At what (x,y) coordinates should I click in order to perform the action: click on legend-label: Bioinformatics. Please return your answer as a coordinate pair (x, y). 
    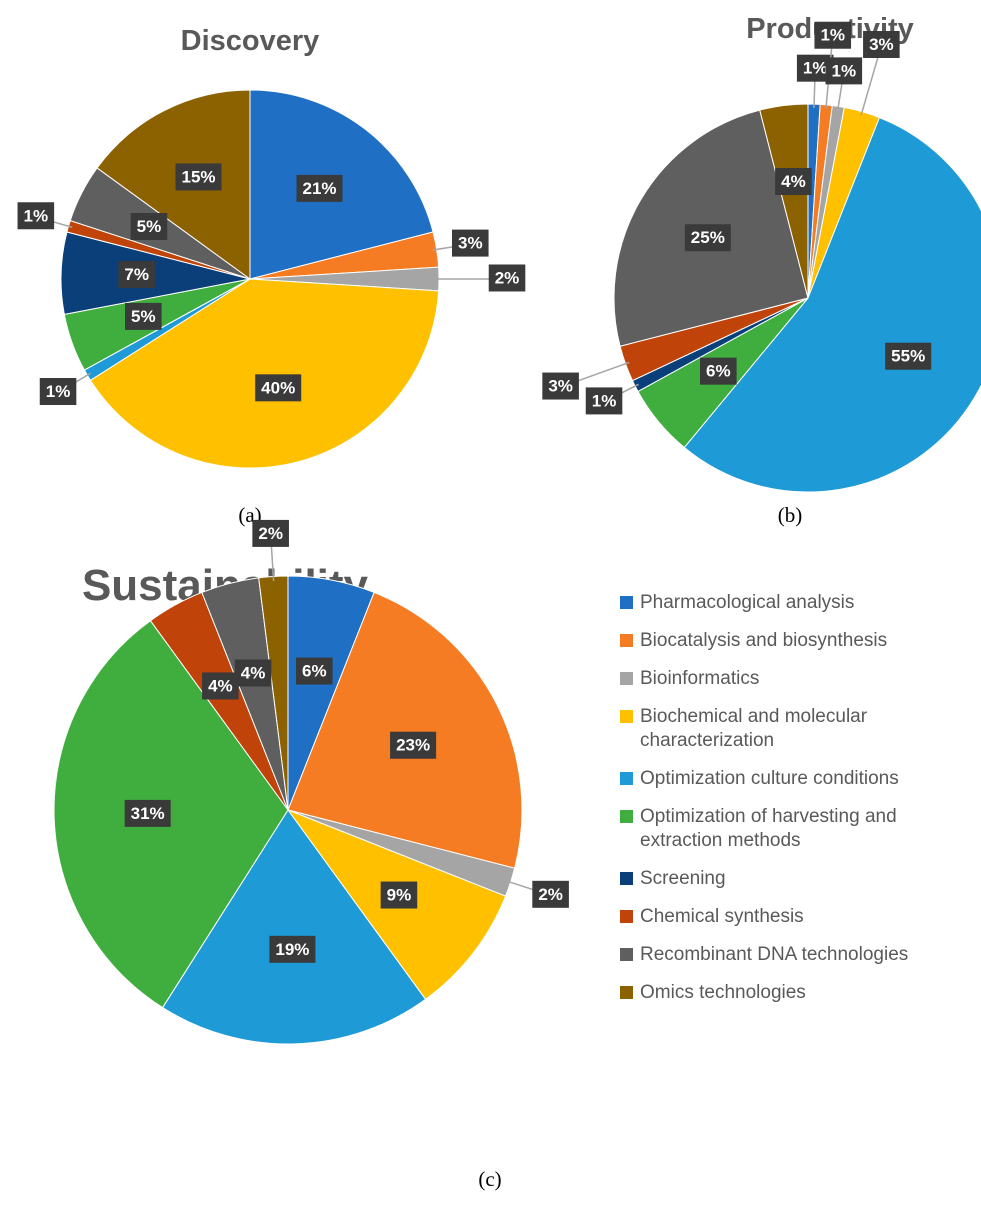
    Looking at the image, I should click on (699, 678).